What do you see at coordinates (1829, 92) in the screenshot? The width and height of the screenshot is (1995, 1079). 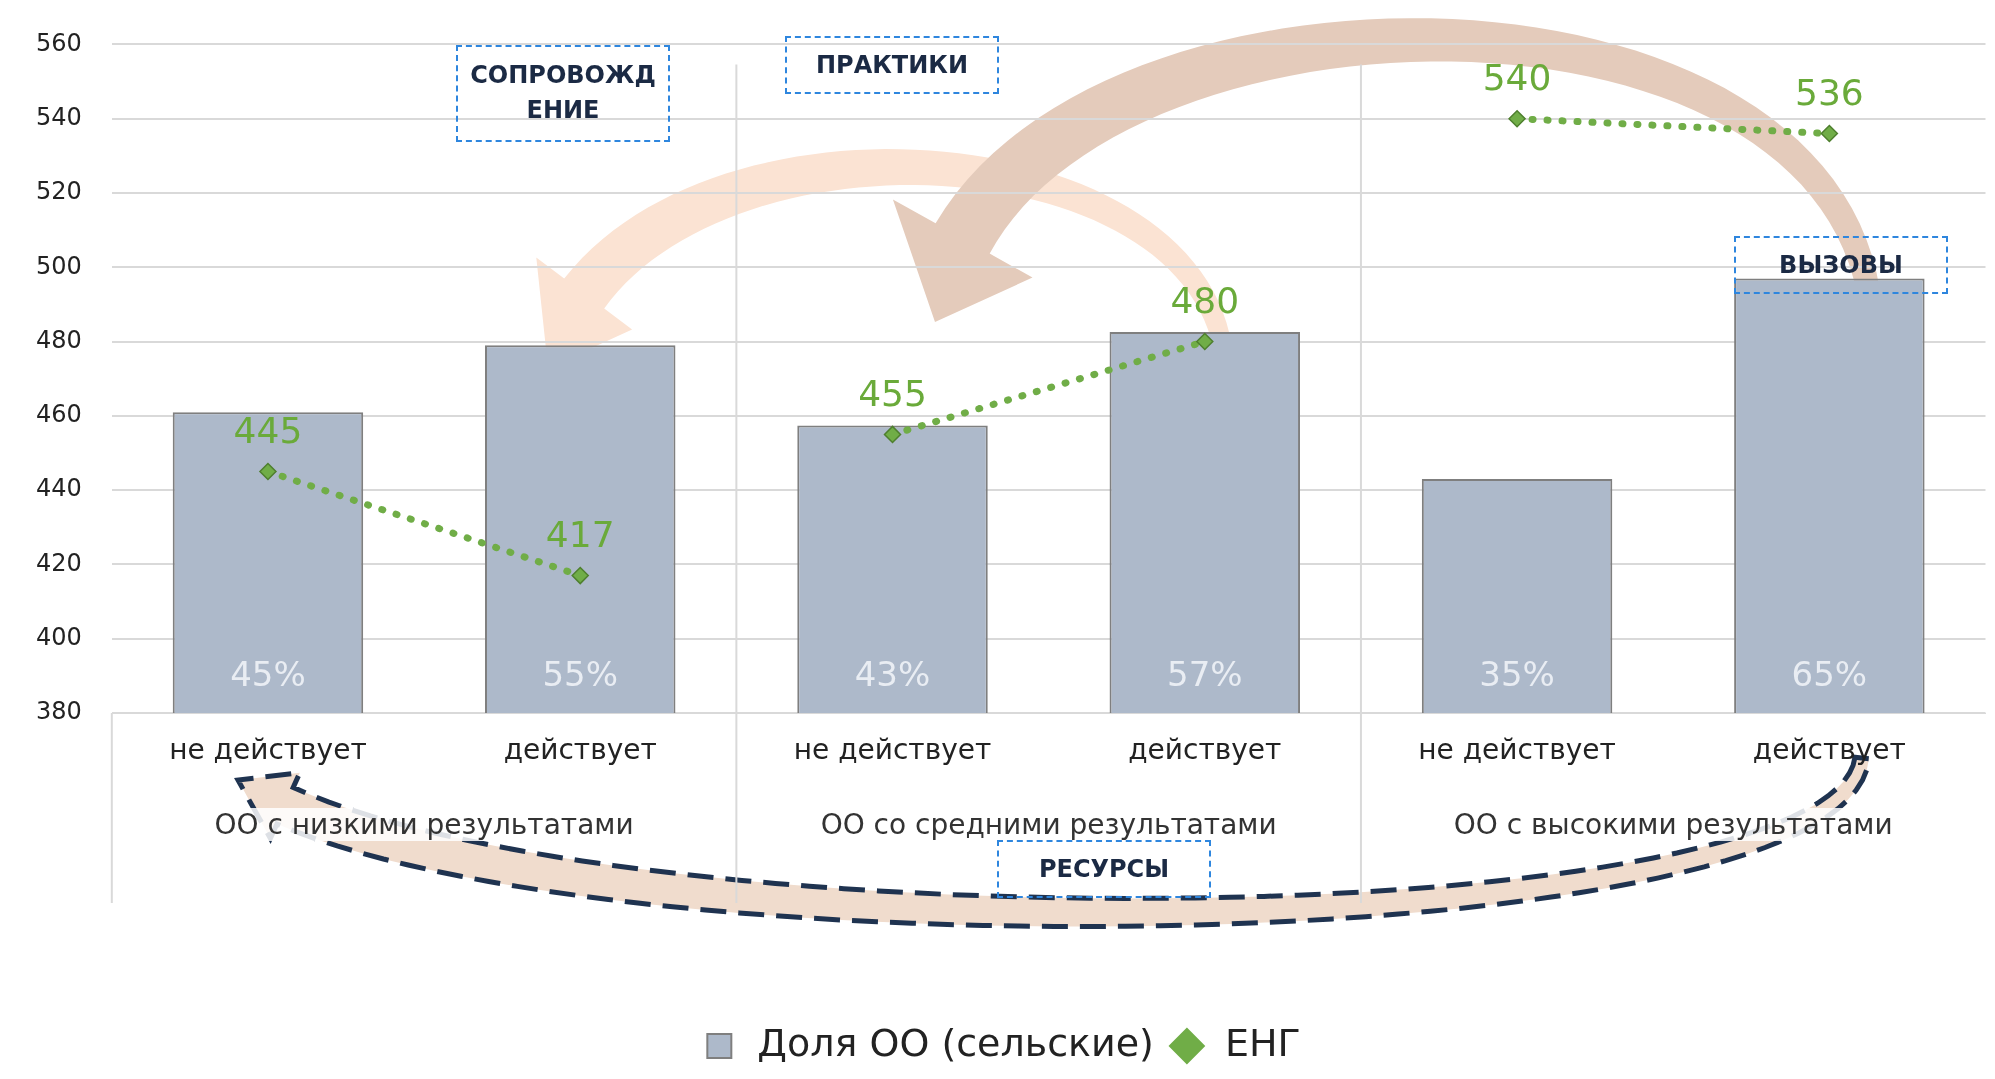 I see `data-label: 536` at bounding box center [1829, 92].